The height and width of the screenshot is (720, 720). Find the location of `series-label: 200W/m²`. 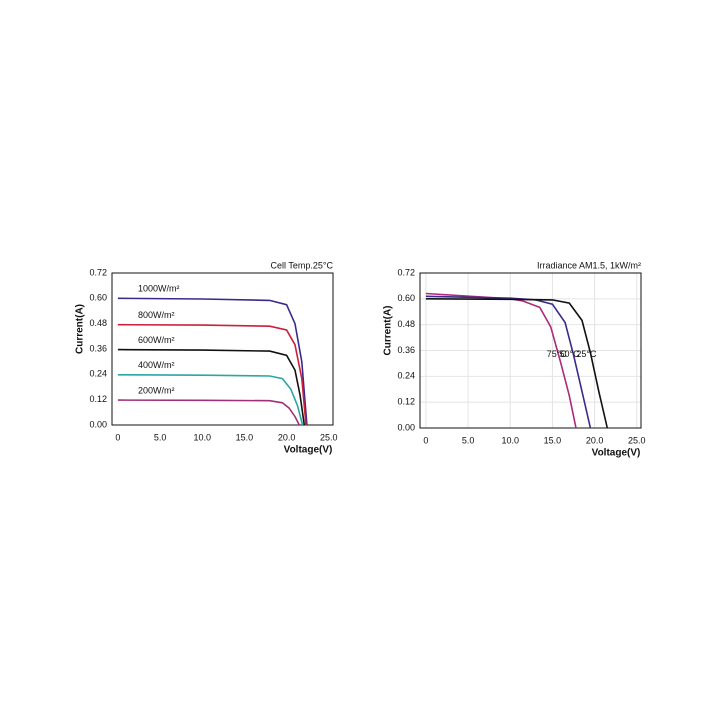

series-label: 200W/m² is located at coordinates (156, 390).